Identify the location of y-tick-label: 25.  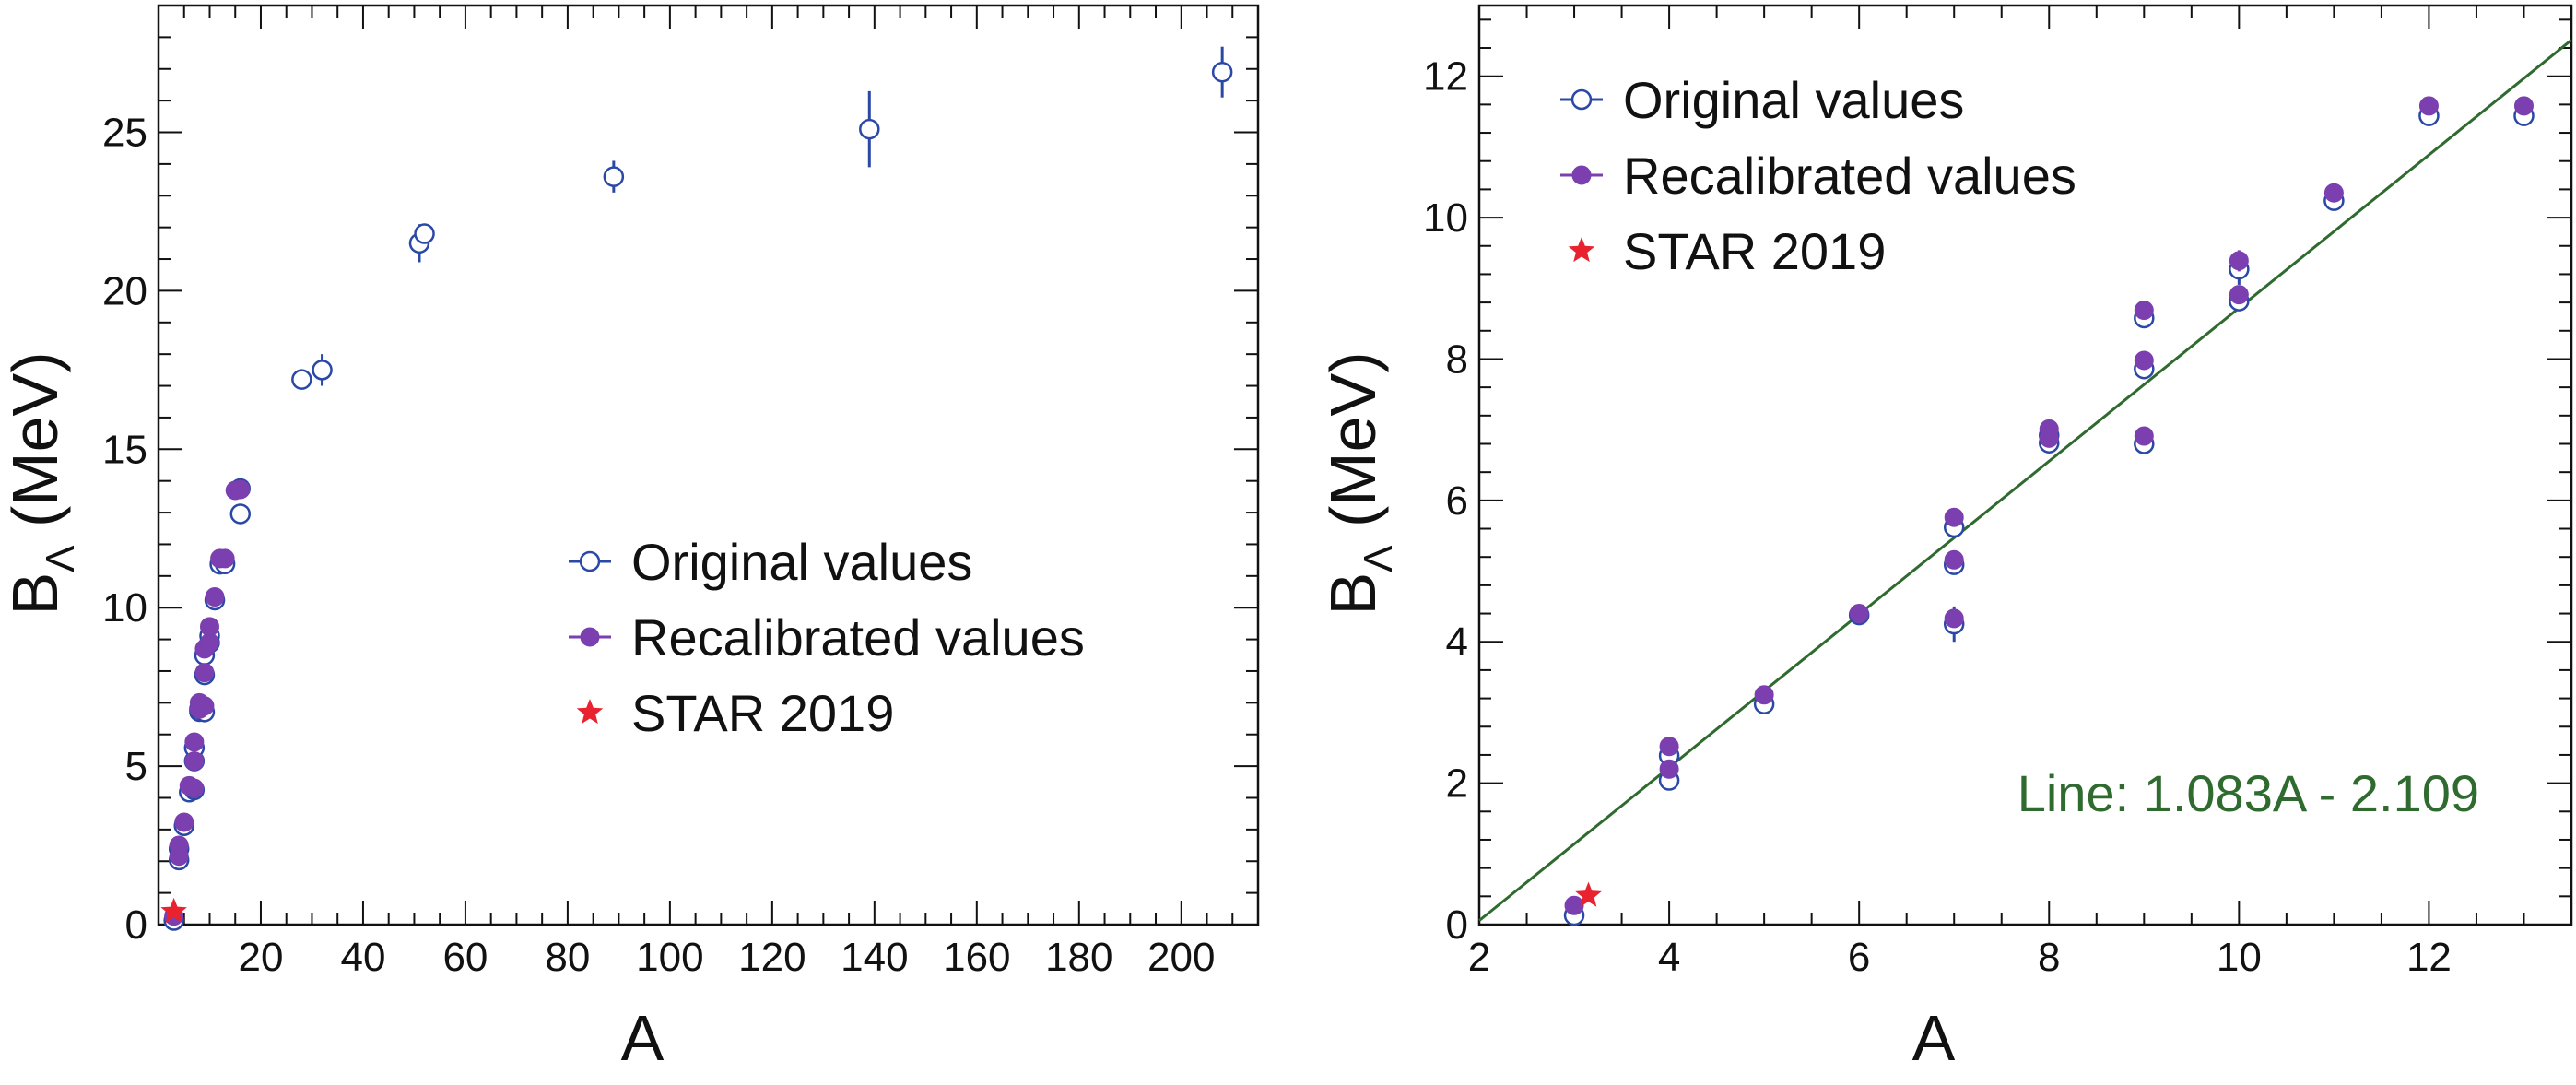
(124, 133).